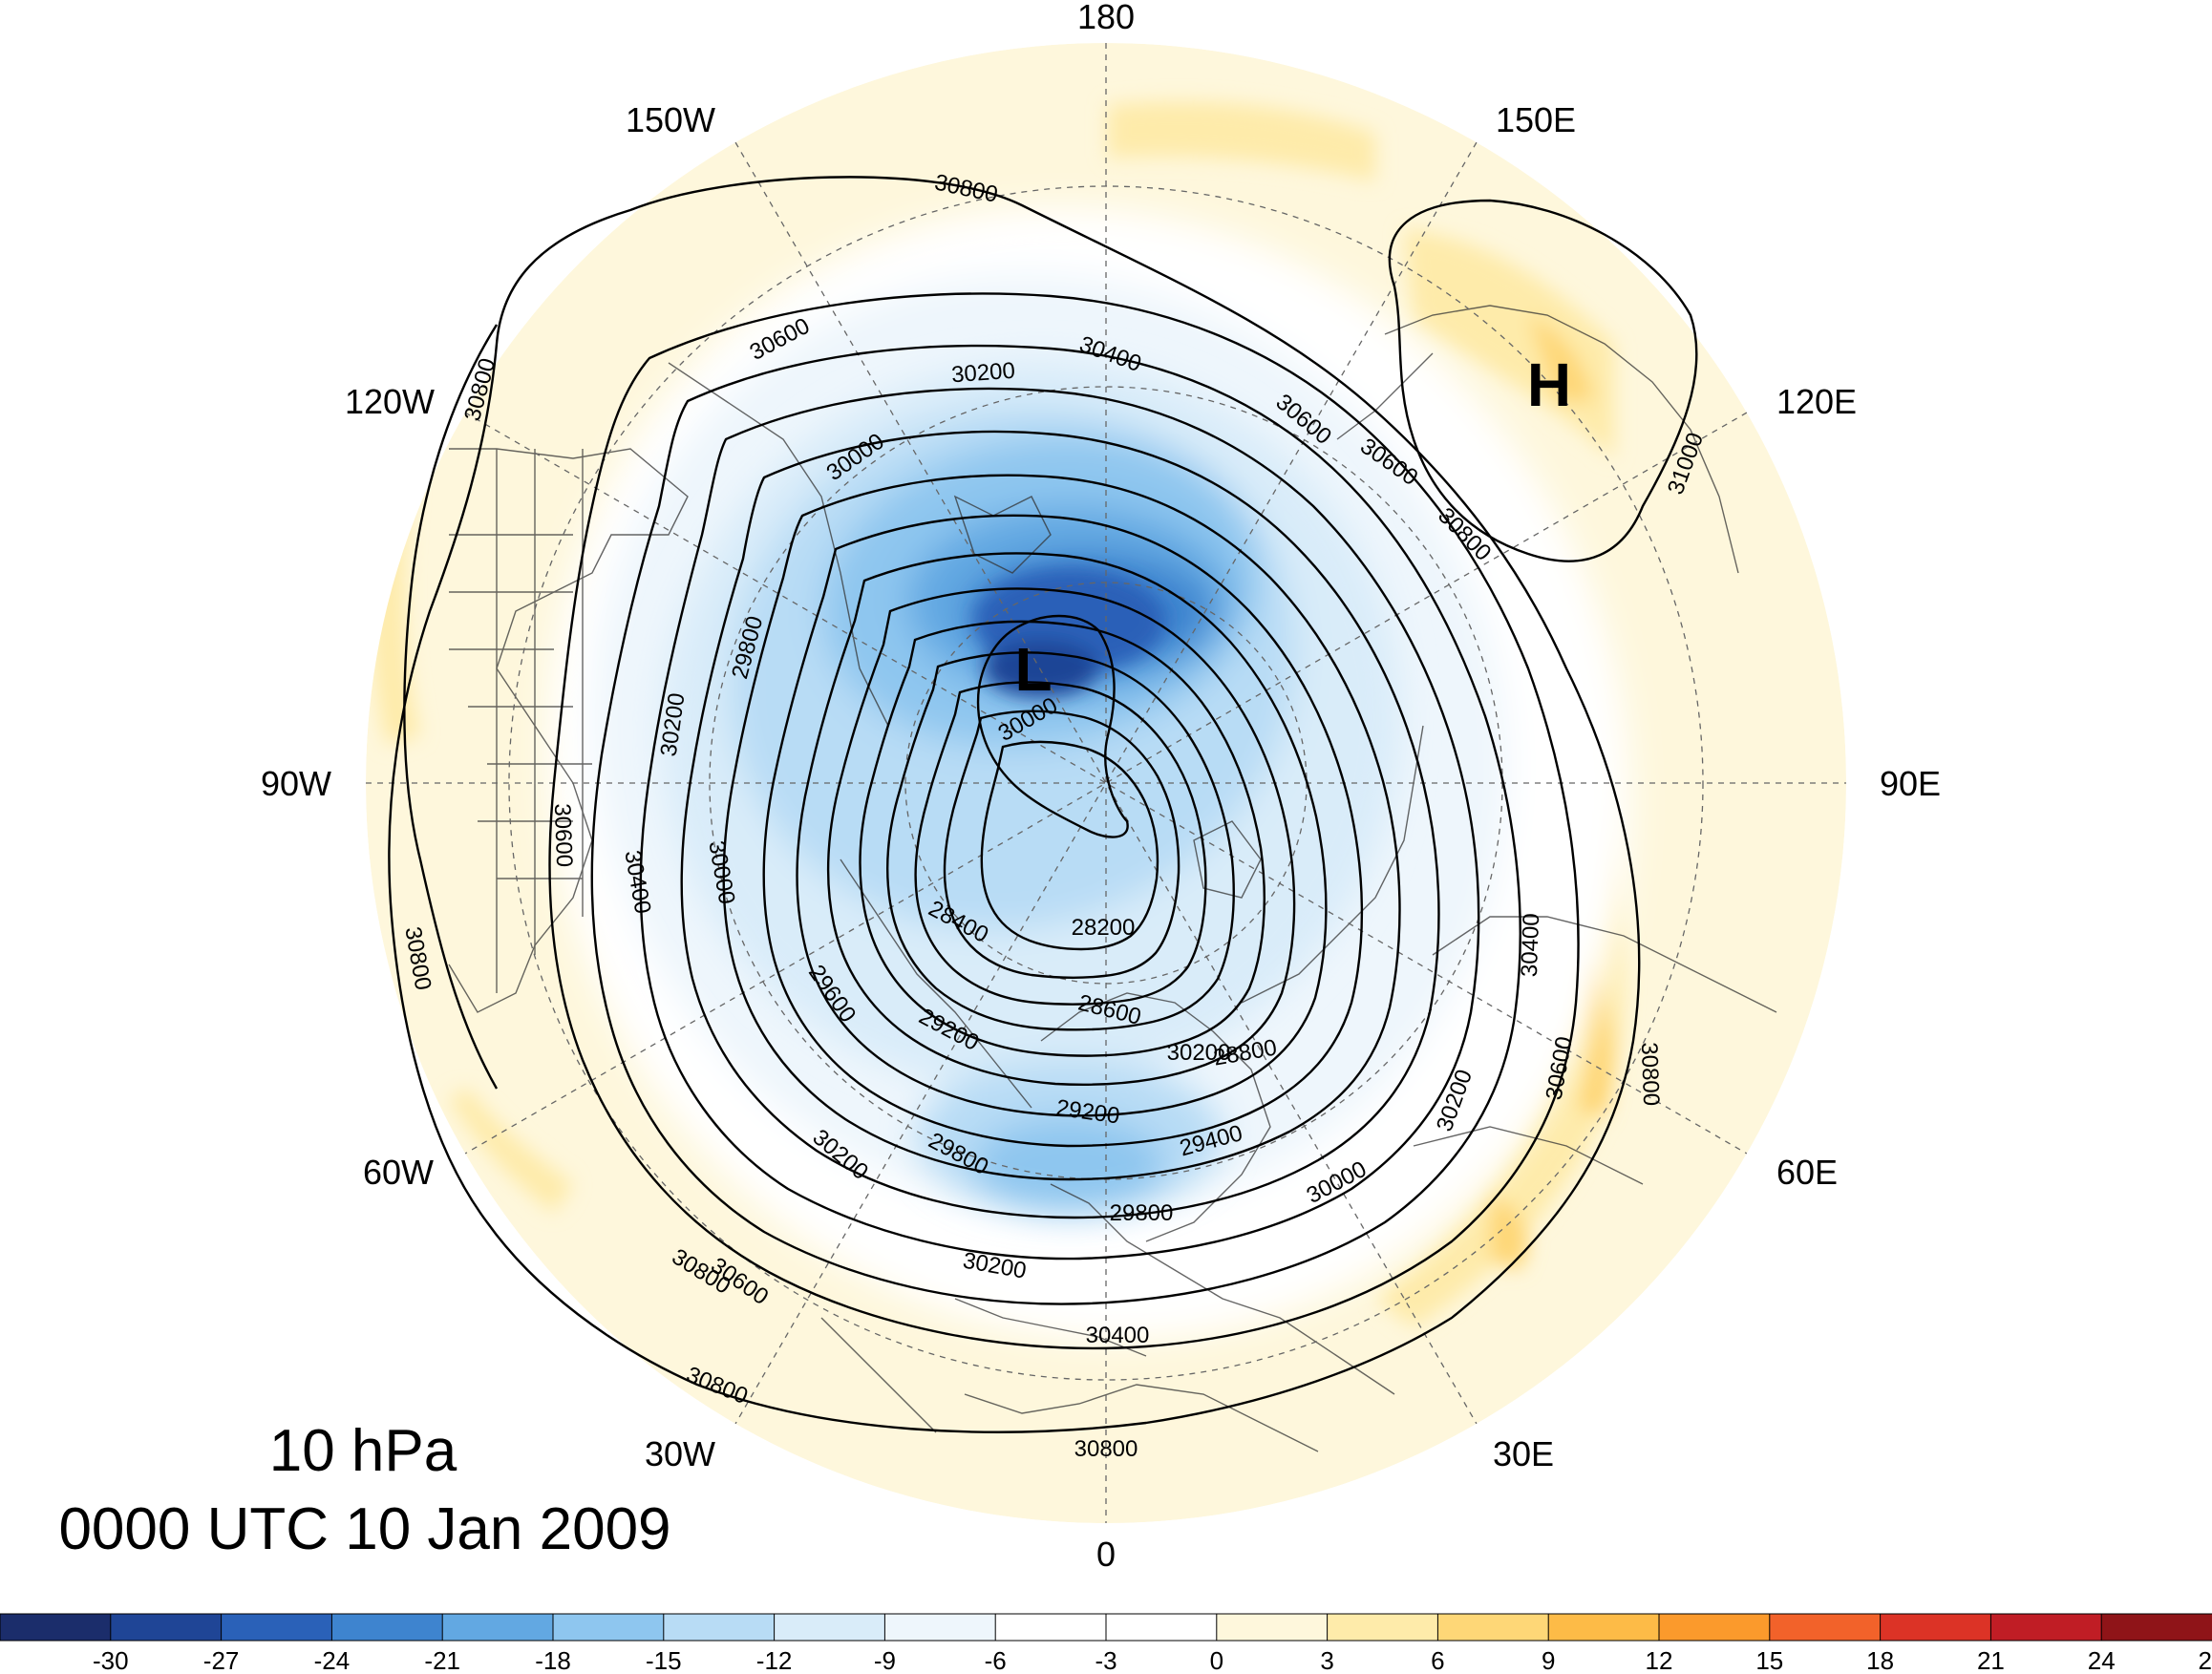 The image size is (2212, 1674). Describe the element at coordinates (996, 1660) in the screenshot. I see `colorbar-tick-label: -6` at that location.